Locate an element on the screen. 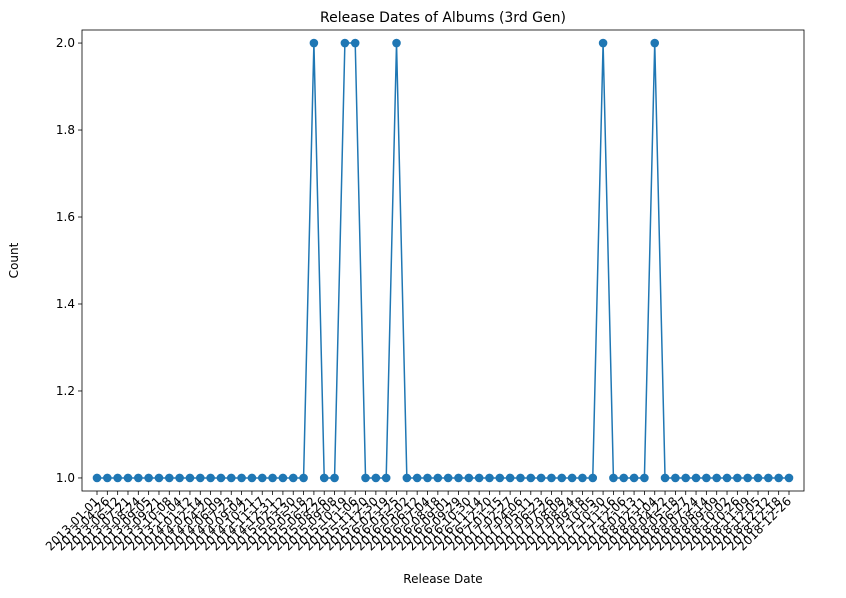 The height and width of the screenshot is (598, 846). x-axis-label: Release Date is located at coordinates (442, 579).